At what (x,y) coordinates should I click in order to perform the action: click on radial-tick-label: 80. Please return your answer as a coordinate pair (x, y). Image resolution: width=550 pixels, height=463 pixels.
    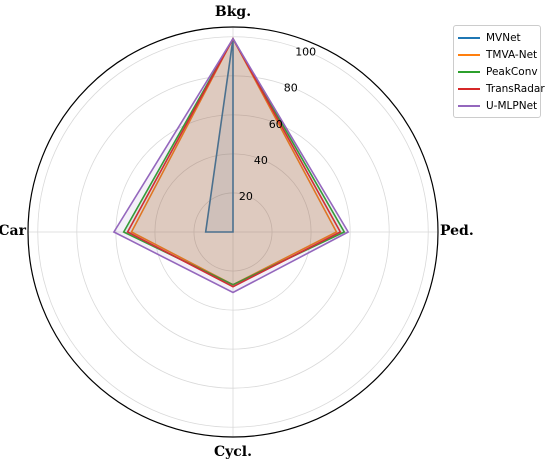
    Looking at the image, I should click on (291, 88).